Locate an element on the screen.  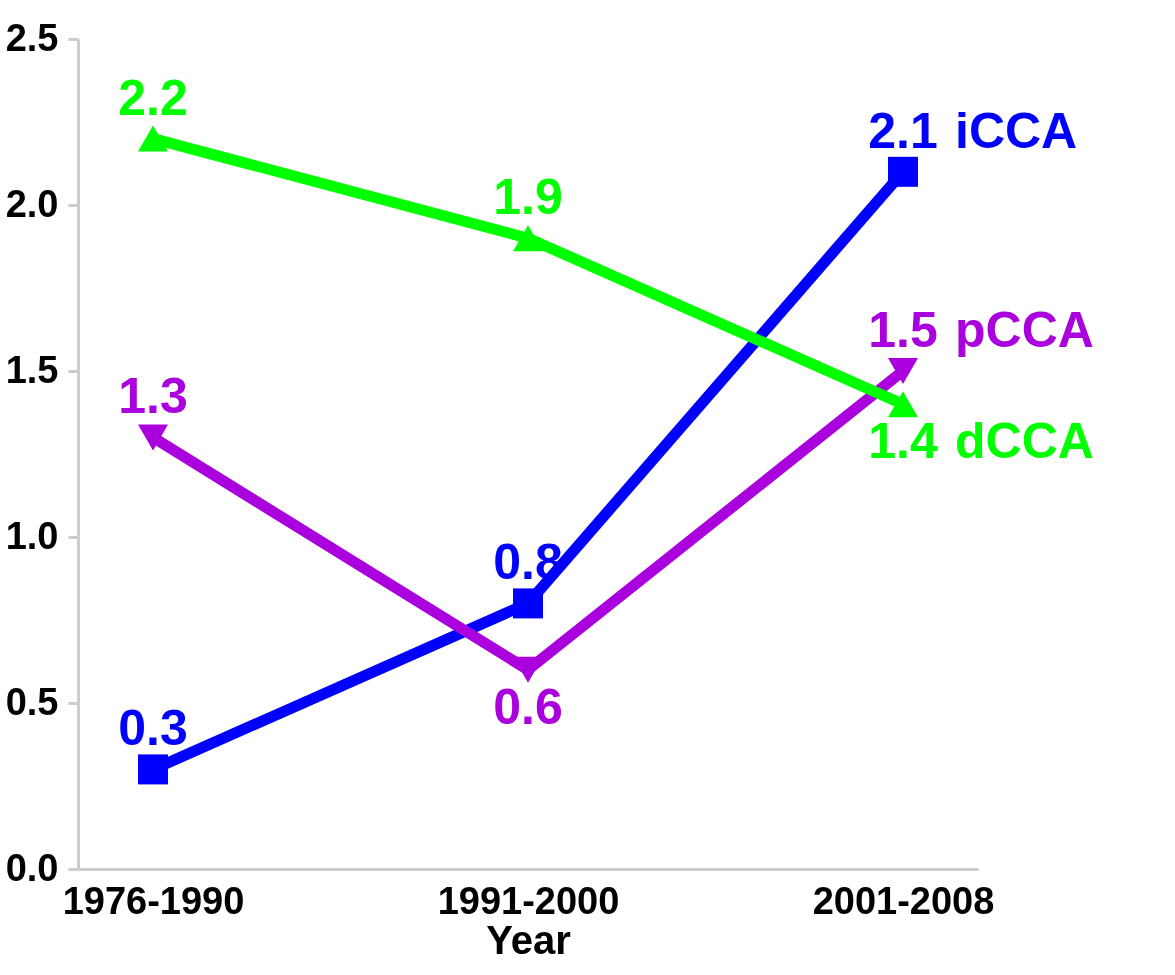
data-label: 1.5 is located at coordinates (903, 330).